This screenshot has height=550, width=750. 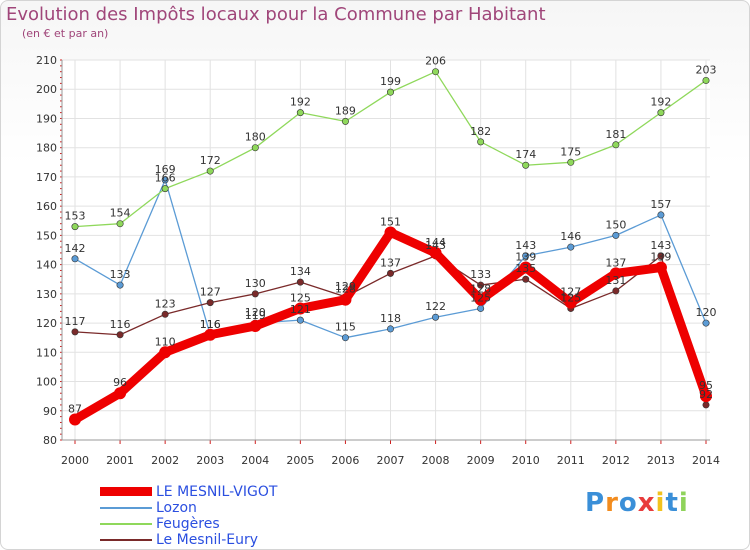 What do you see at coordinates (435, 61) in the screenshot?
I see `data-label: 206` at bounding box center [435, 61].